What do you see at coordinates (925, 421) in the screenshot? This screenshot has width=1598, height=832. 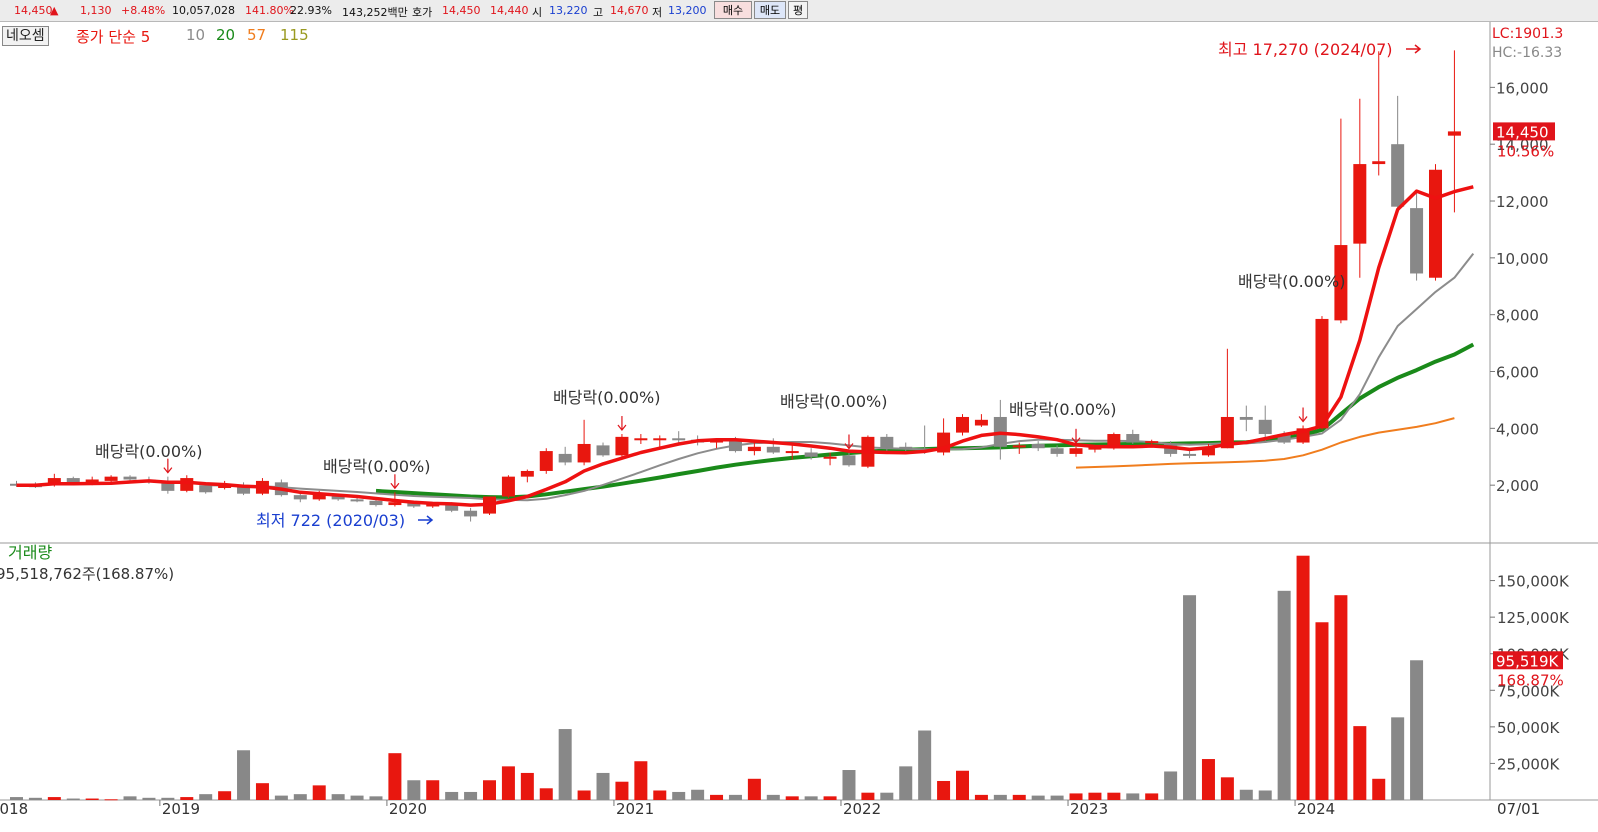 I see `ma20-line` at bounding box center [925, 421].